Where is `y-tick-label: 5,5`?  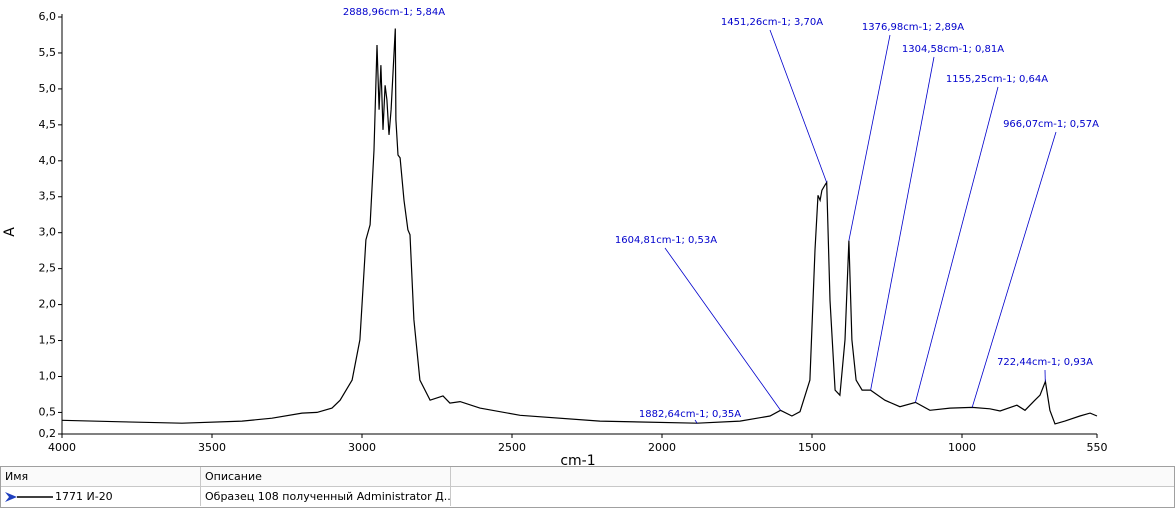
y-tick-label: 5,5 is located at coordinates (48, 52).